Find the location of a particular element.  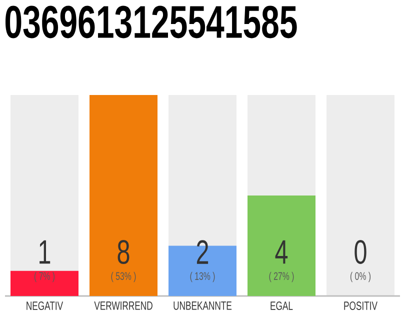

data-label: 2 is located at coordinates (202, 252).